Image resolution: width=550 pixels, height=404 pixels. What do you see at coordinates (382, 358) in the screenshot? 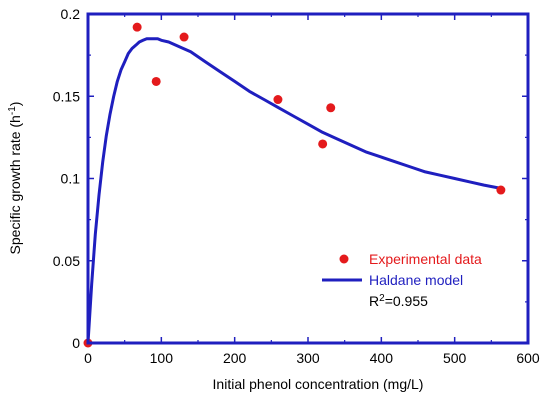
I see `x-tick-label: 400` at bounding box center [382, 358].